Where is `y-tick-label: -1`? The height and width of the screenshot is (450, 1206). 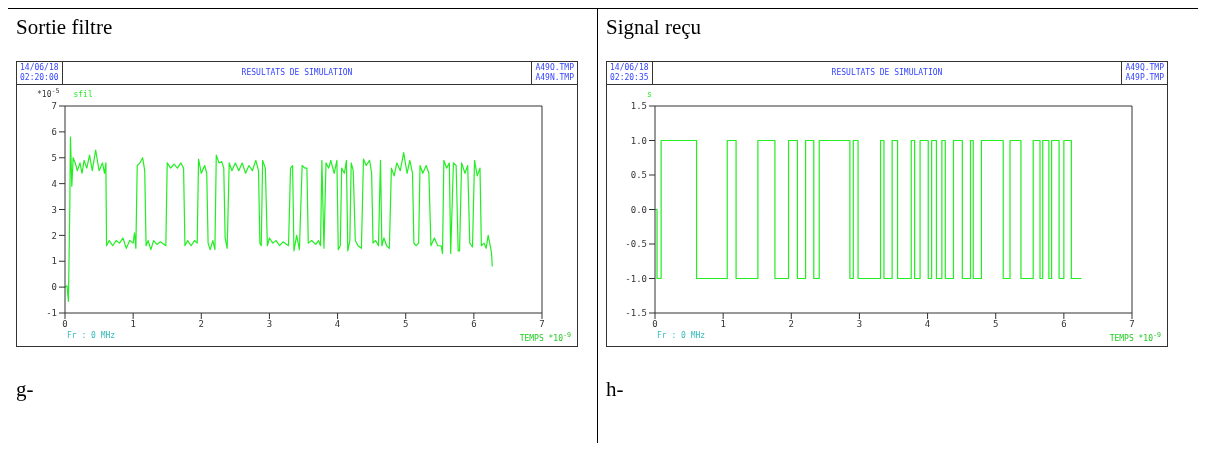 y-tick-label: -1 is located at coordinates (51, 313).